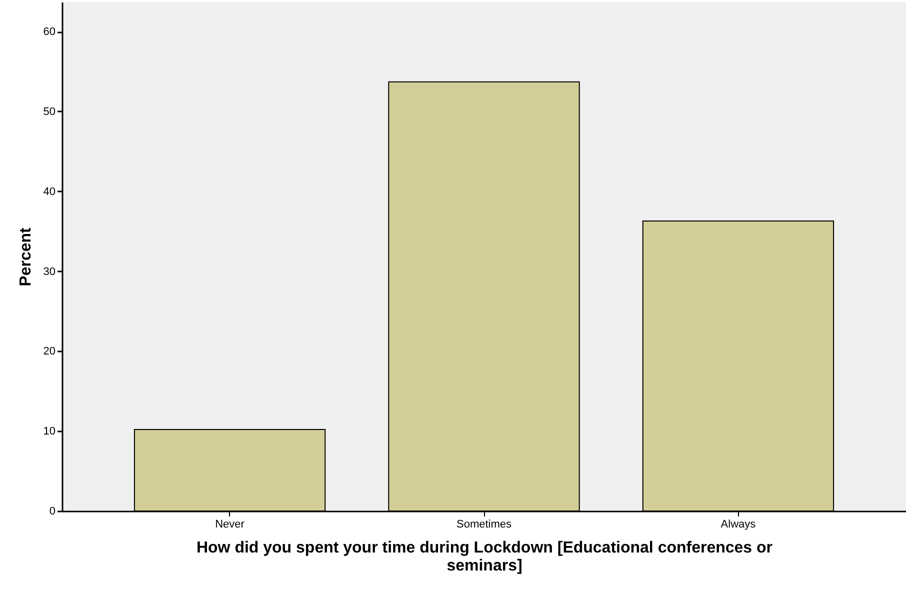 The height and width of the screenshot is (607, 906). What do you see at coordinates (49, 272) in the screenshot?
I see `y-tick-label: 30` at bounding box center [49, 272].